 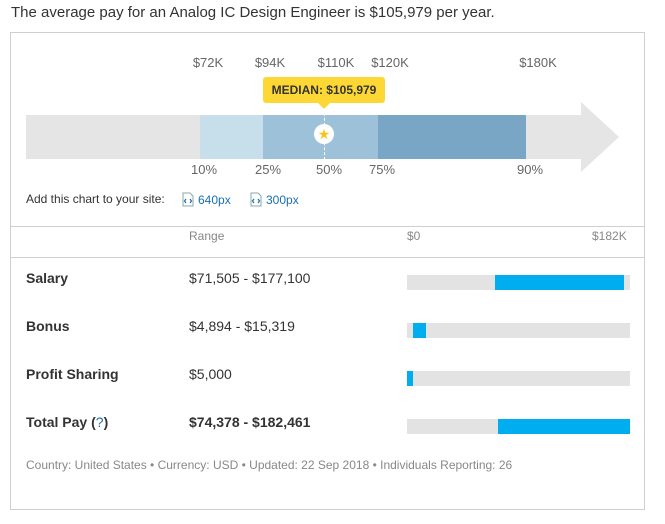 I want to click on range-column-header: Range, so click(x=207, y=236).